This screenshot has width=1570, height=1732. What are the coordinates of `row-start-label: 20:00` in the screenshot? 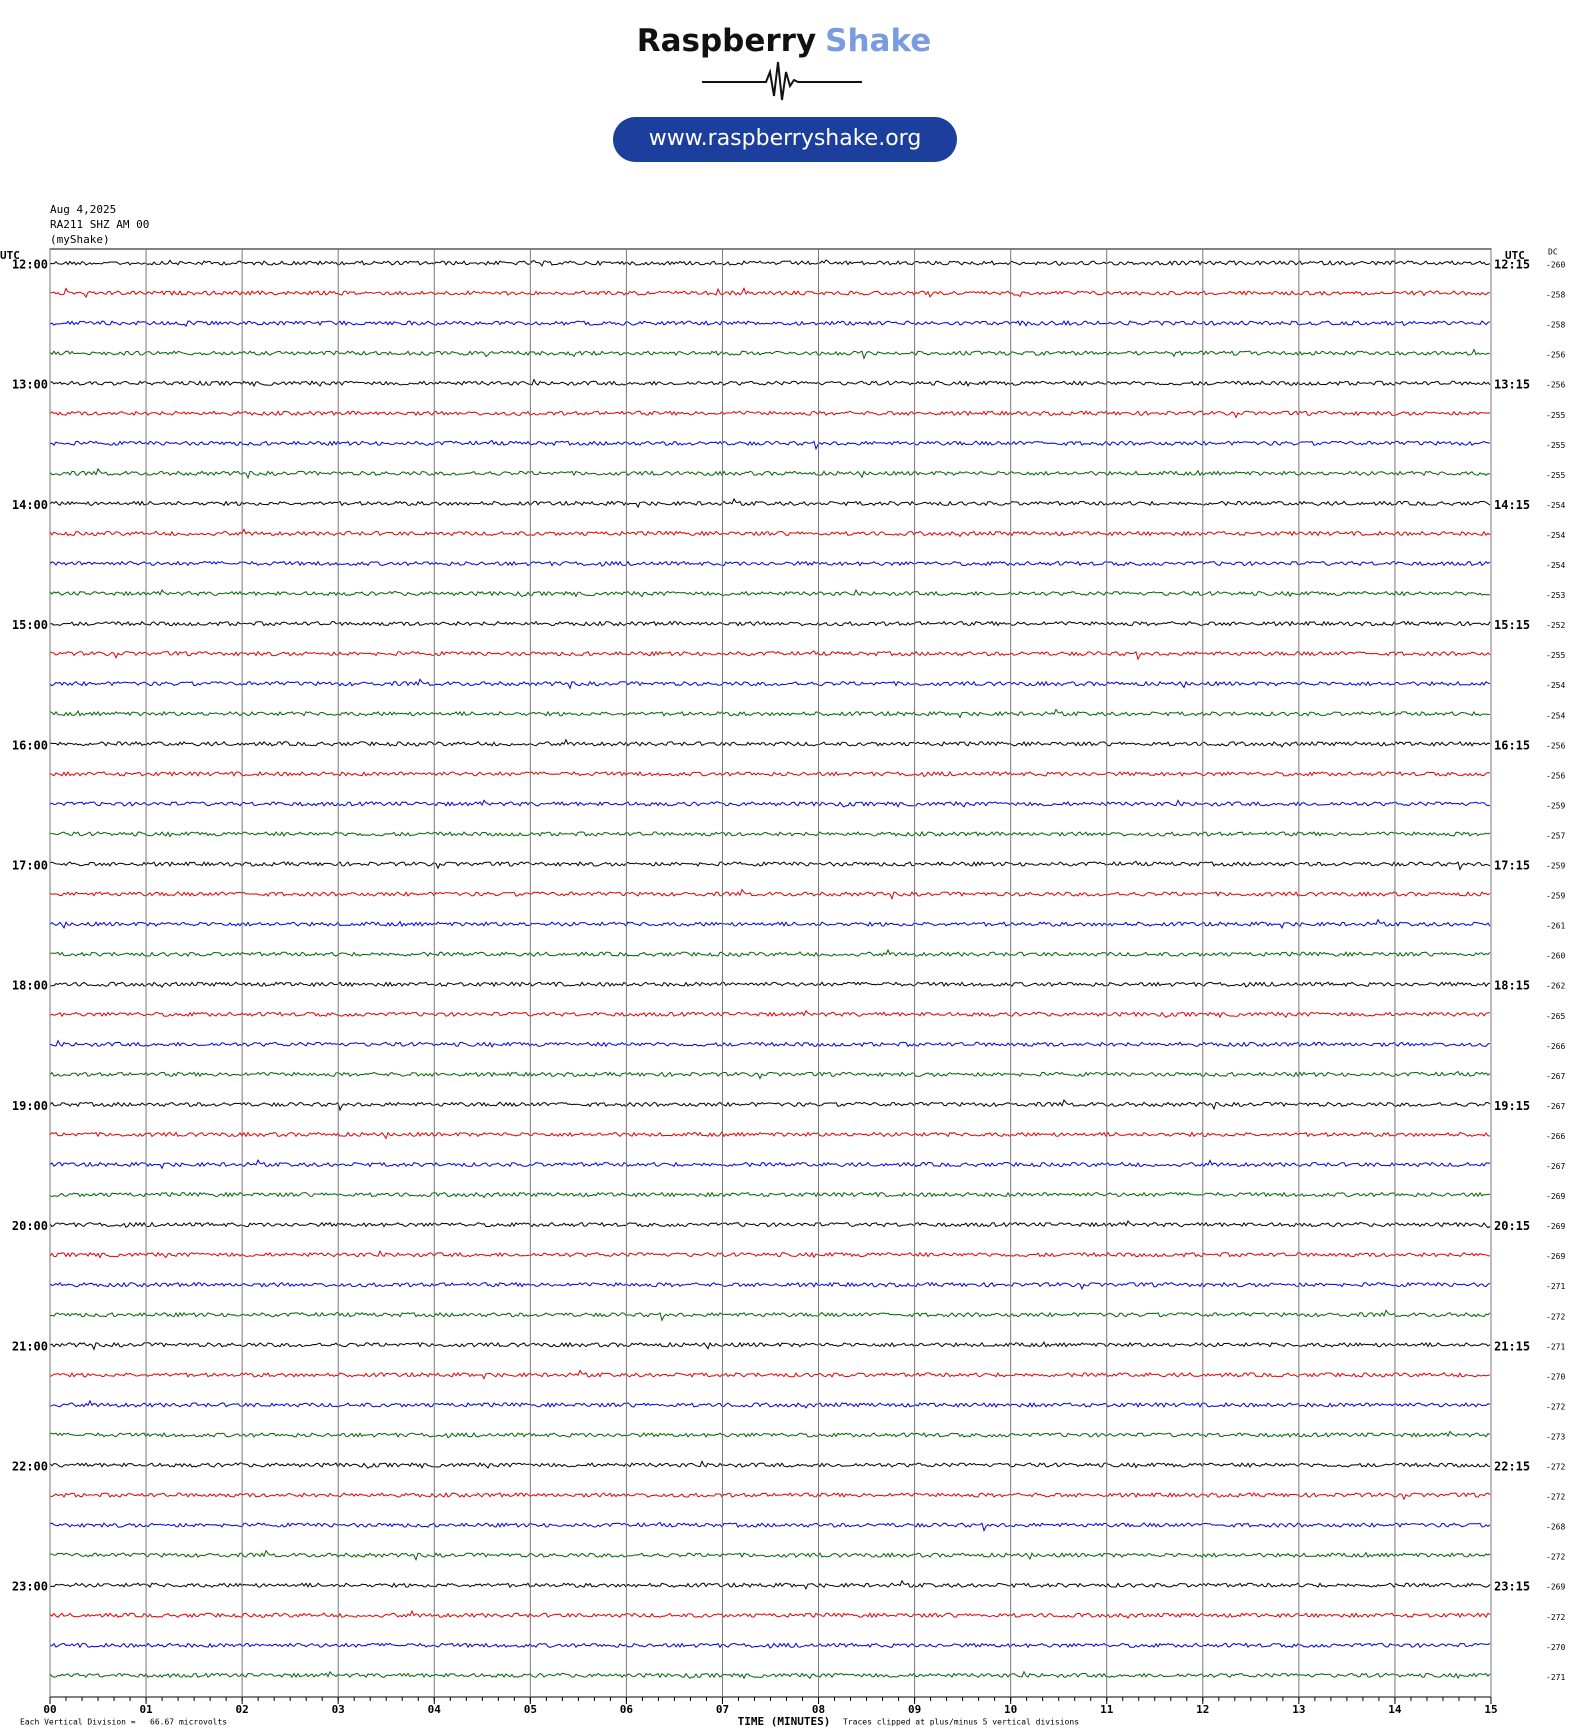 It's located at (30, 1226).